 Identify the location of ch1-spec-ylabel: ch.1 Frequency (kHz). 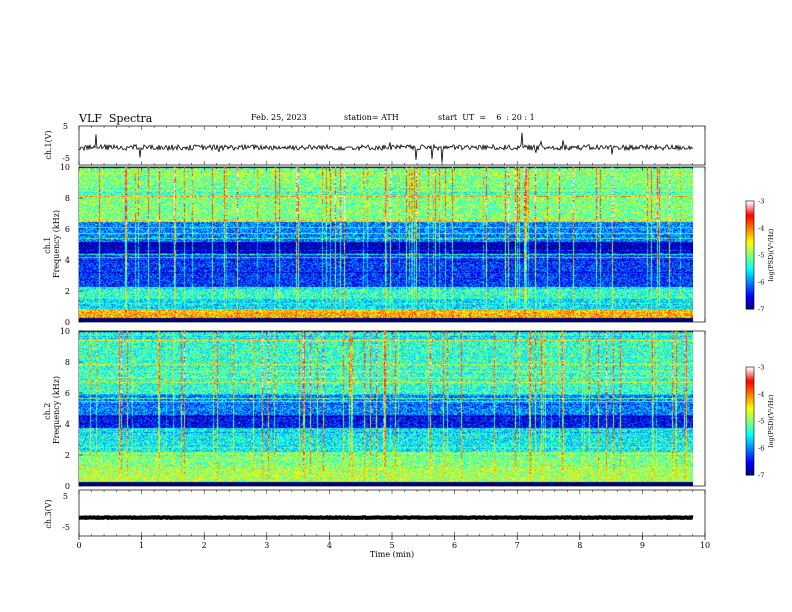
(52, 244).